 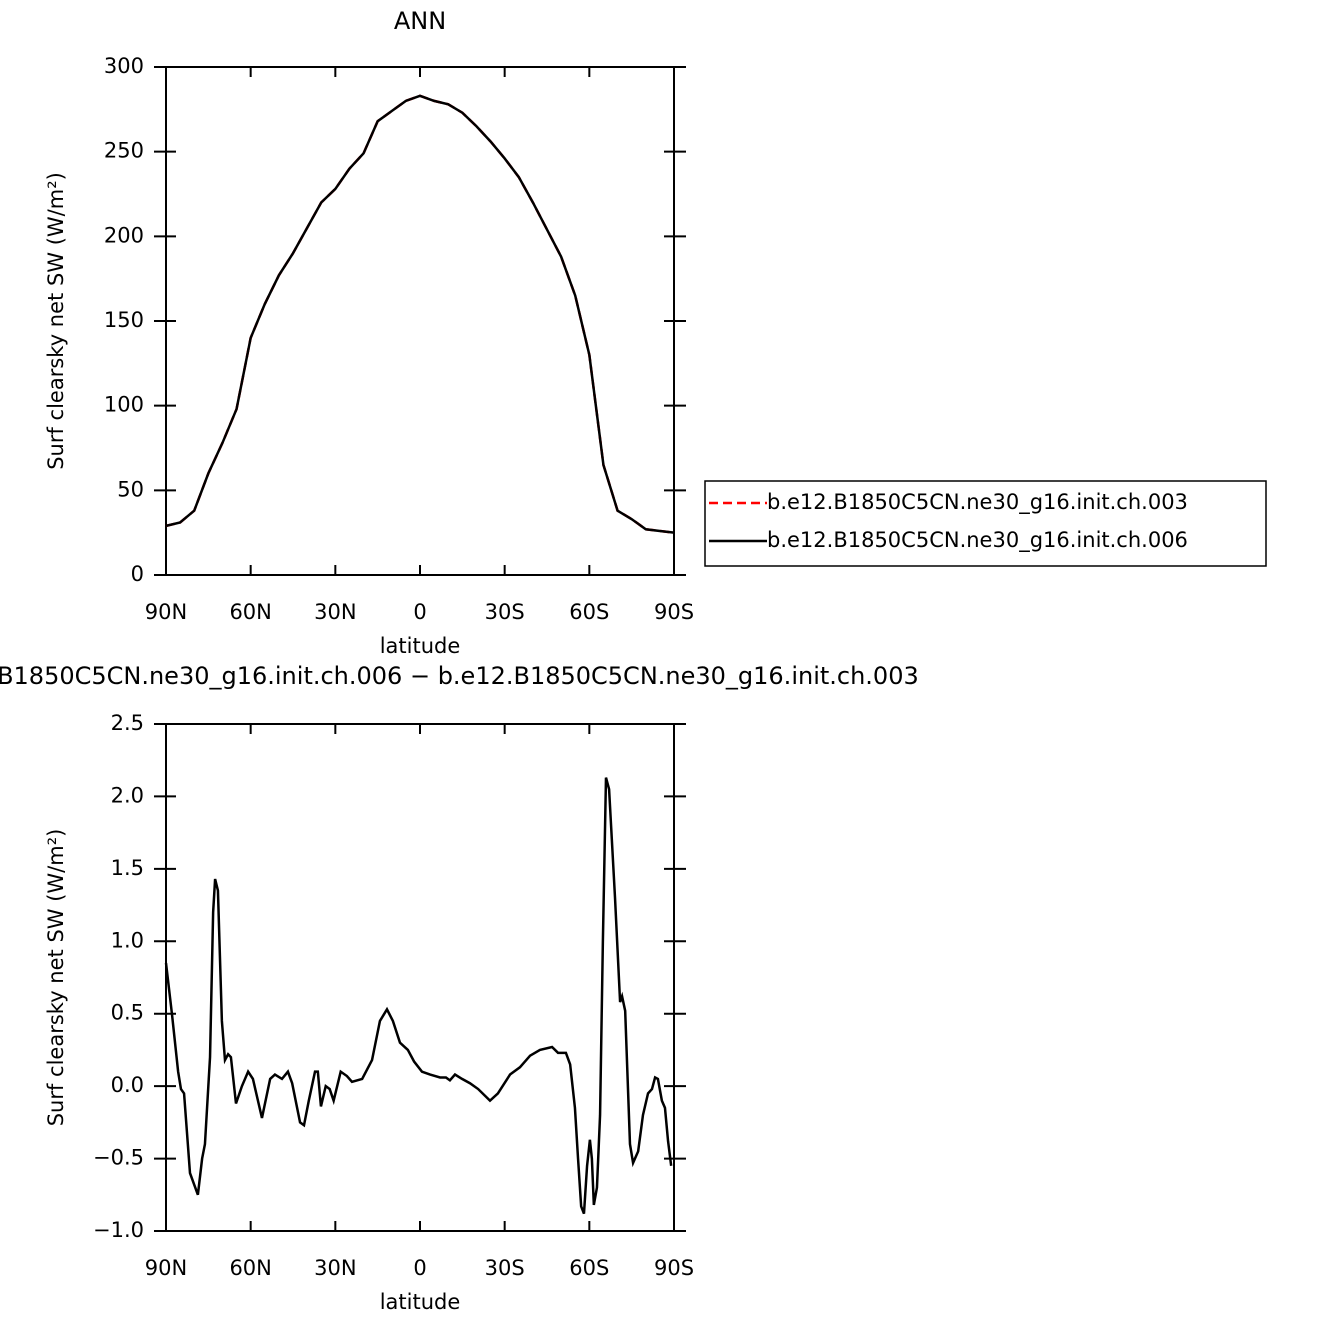 I want to click on y-tick-label: −0.5, so click(x=118, y=1158).